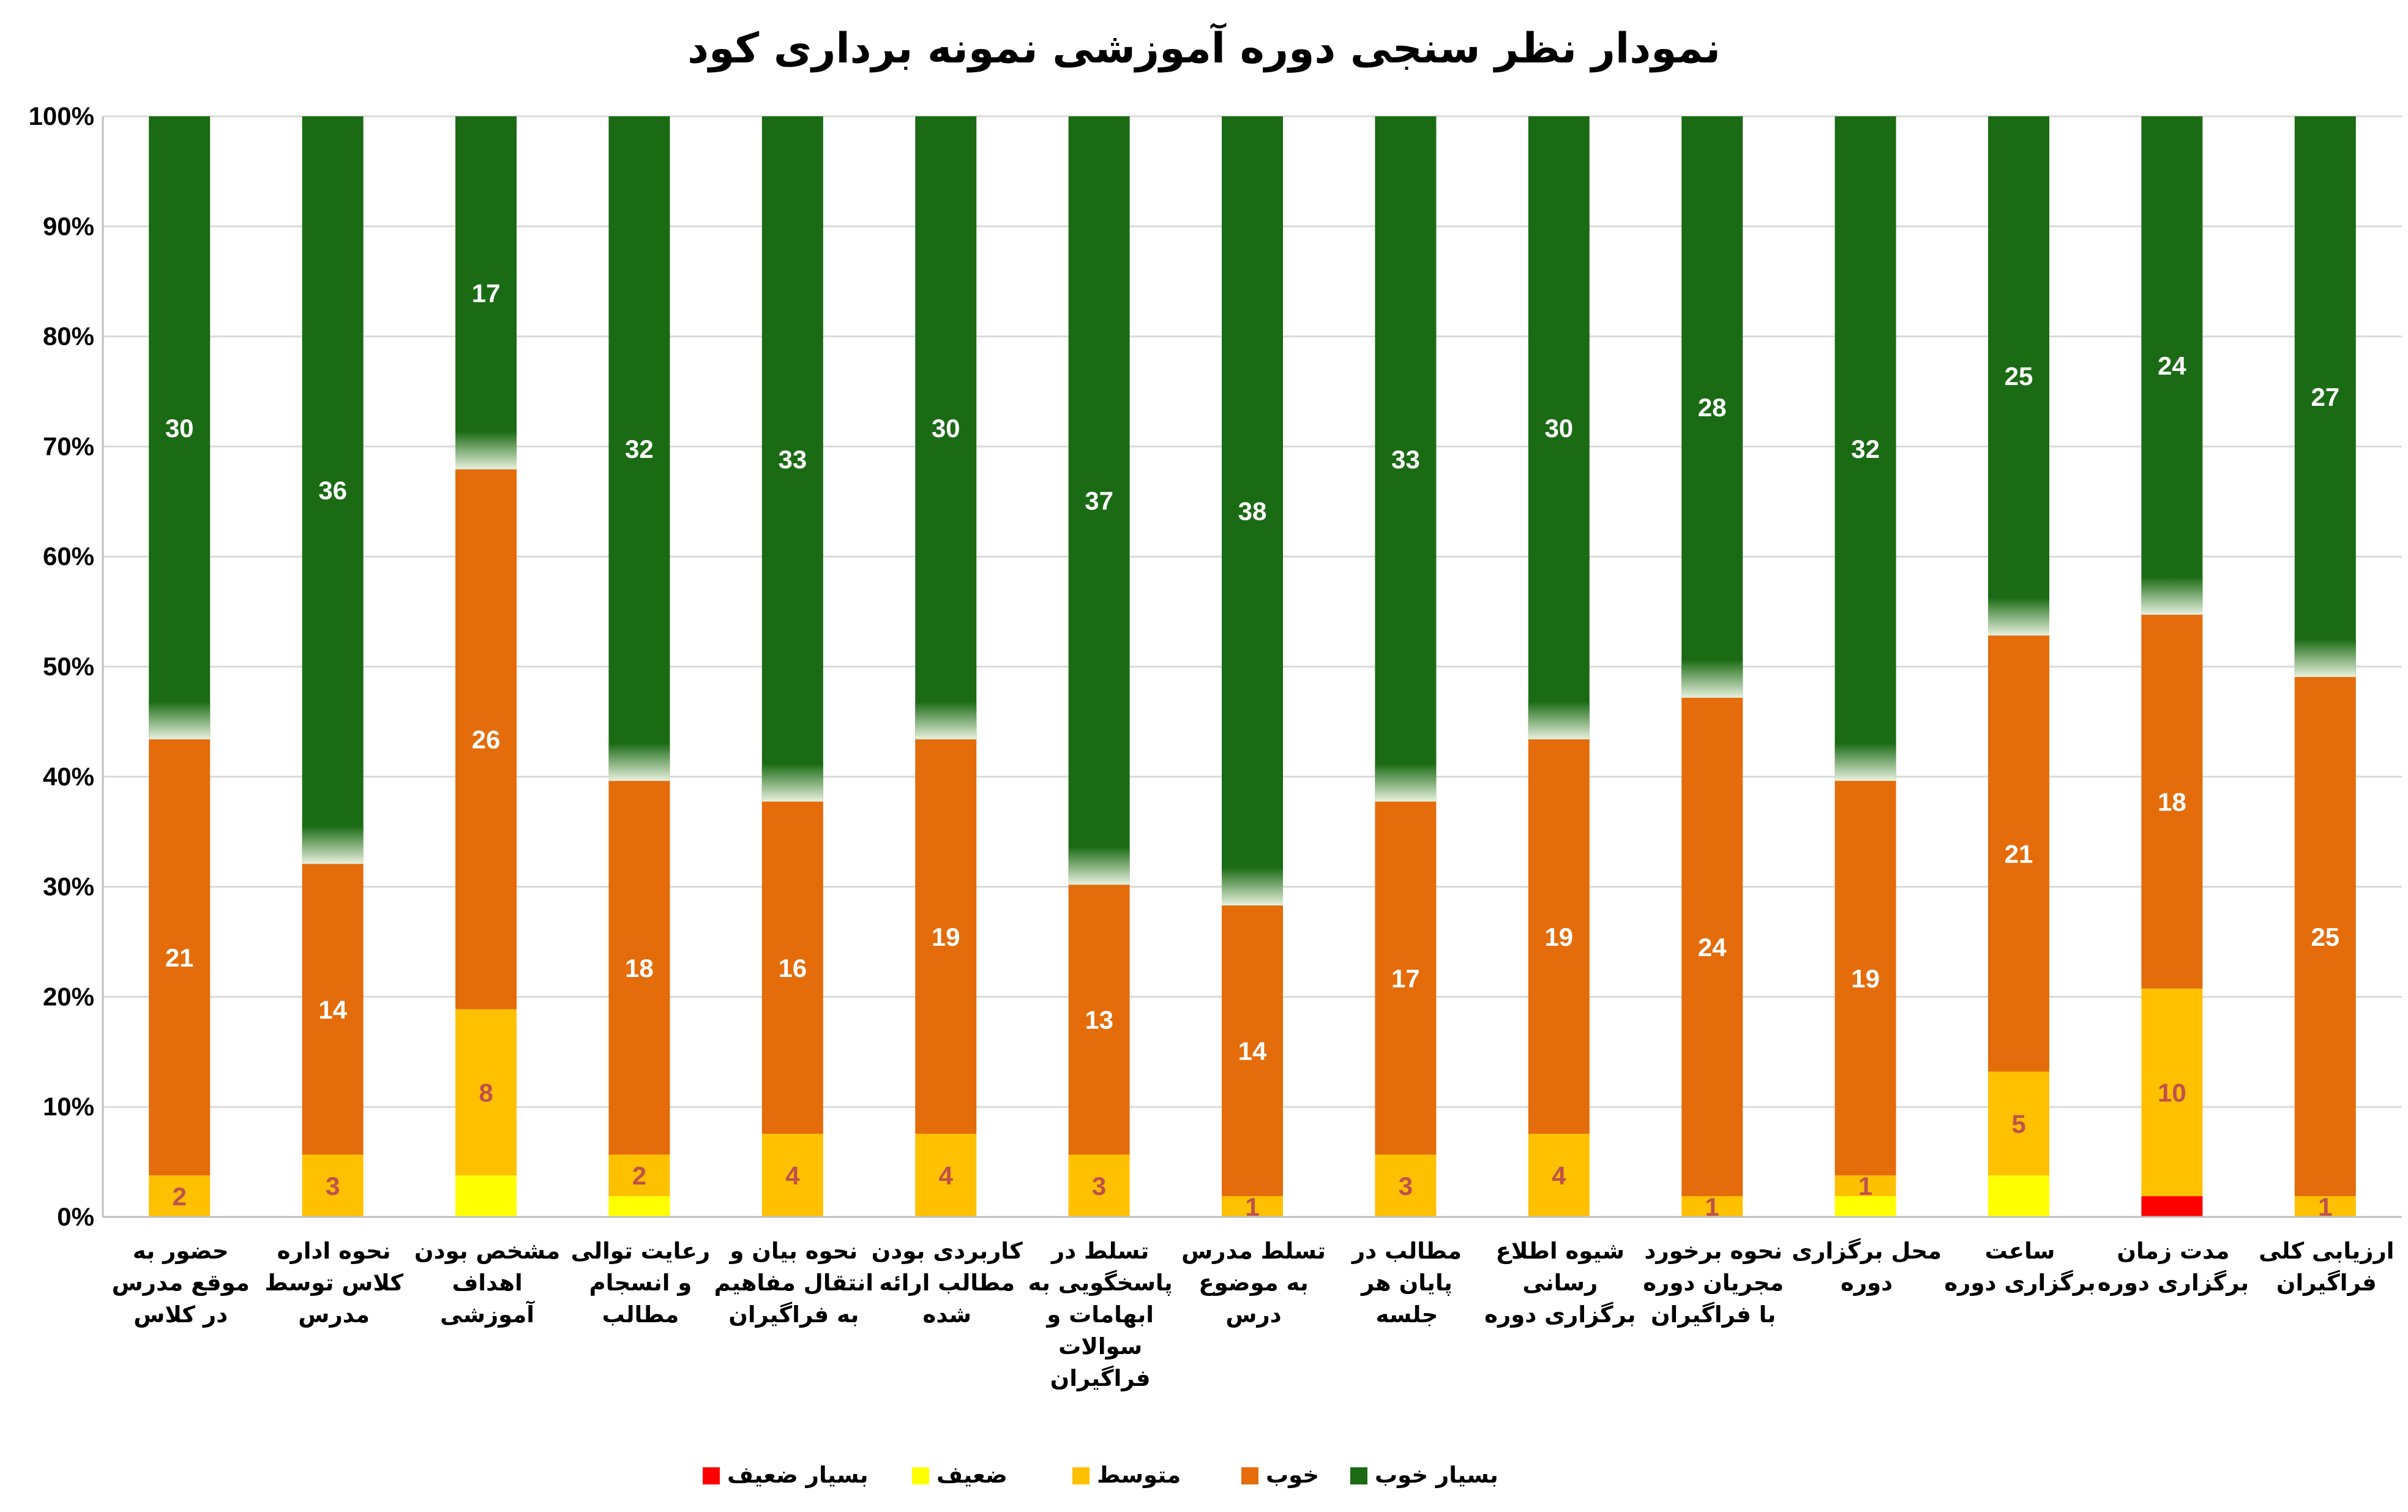  What do you see at coordinates (793, 1251) in the screenshot?
I see `x-tick-label: نحوه بیان و` at bounding box center [793, 1251].